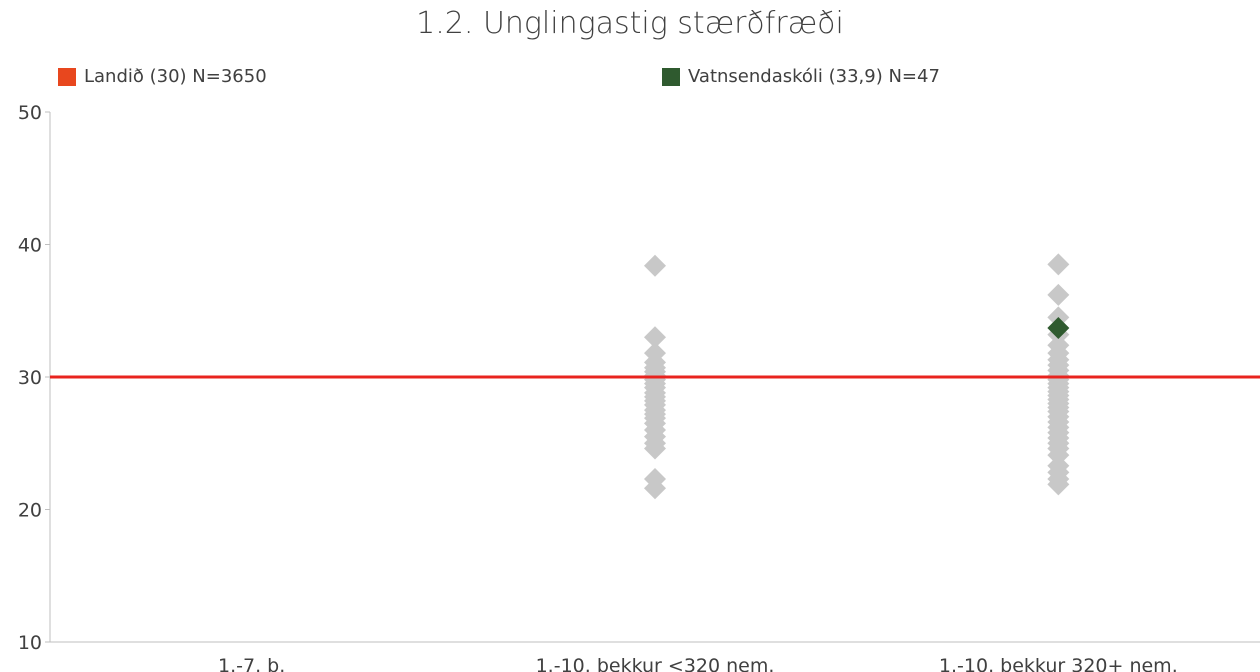 This screenshot has height=672, width=1260. What do you see at coordinates (655, 663) in the screenshot?
I see `x-tick-label: 1.-10. bekkur <320 nem.` at bounding box center [655, 663].